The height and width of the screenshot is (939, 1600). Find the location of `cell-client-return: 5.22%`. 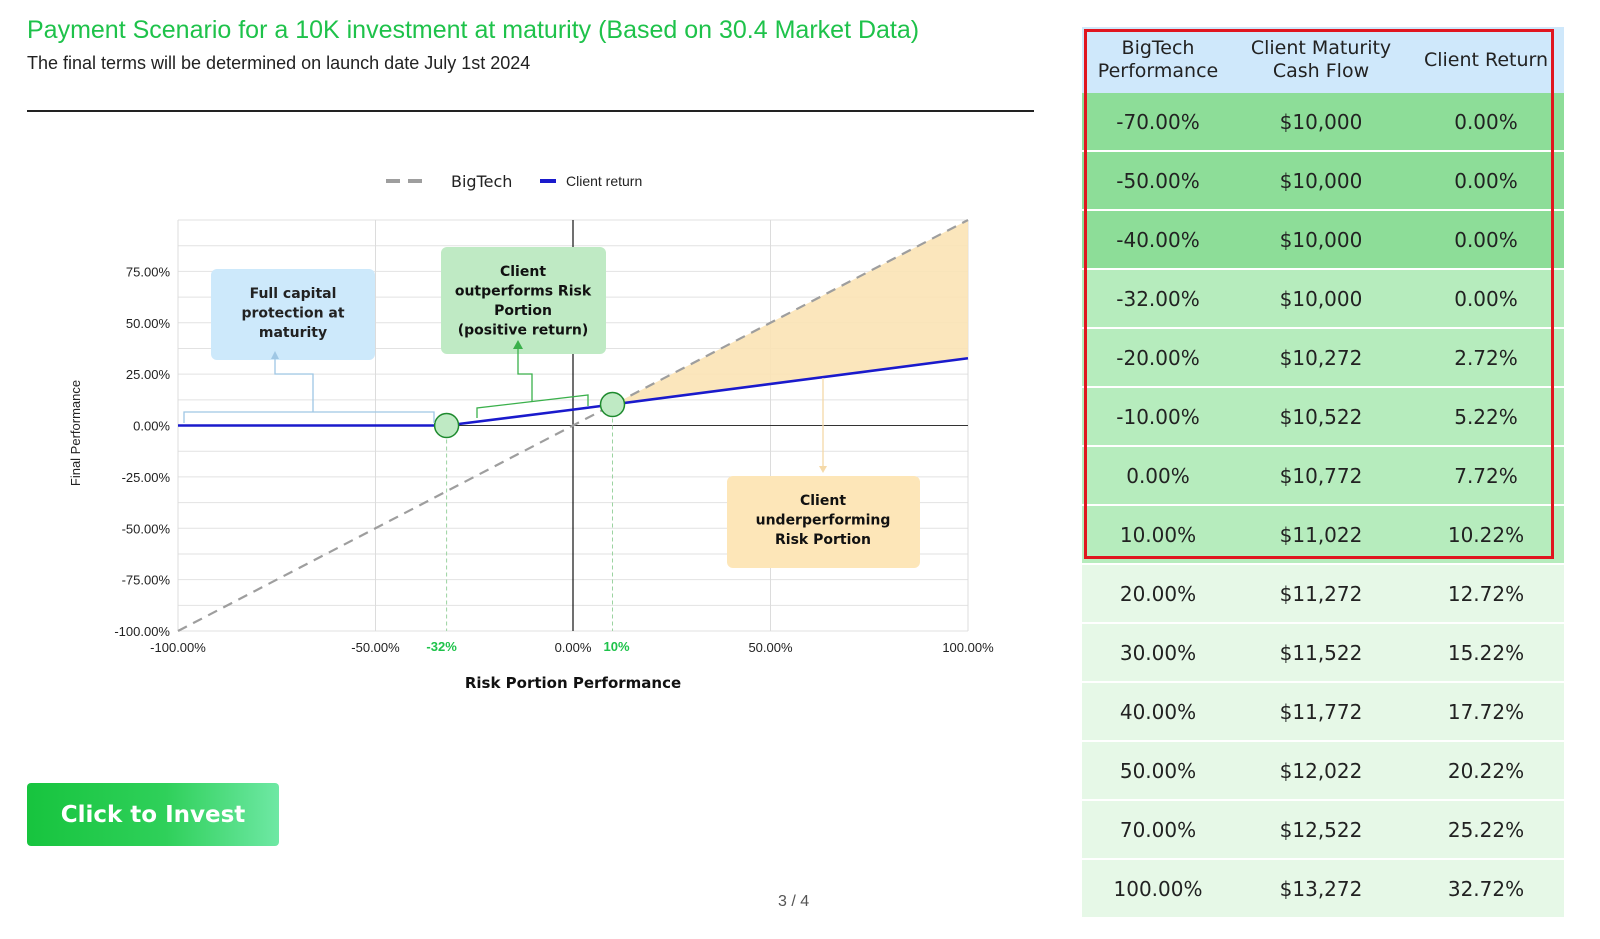

cell-client-return: 5.22% is located at coordinates (1486, 416).